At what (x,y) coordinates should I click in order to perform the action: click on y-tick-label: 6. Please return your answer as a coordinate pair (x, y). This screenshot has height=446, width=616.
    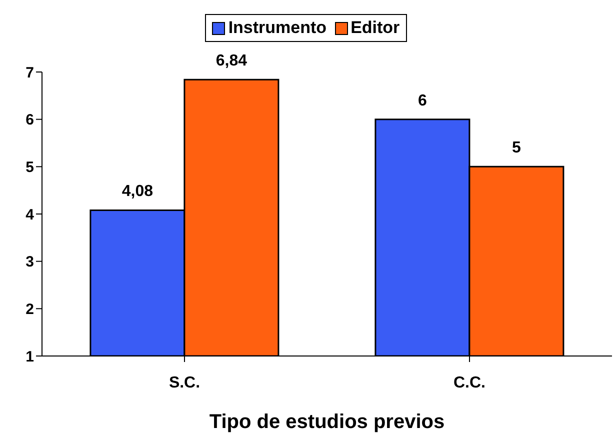
    Looking at the image, I should click on (30, 120).